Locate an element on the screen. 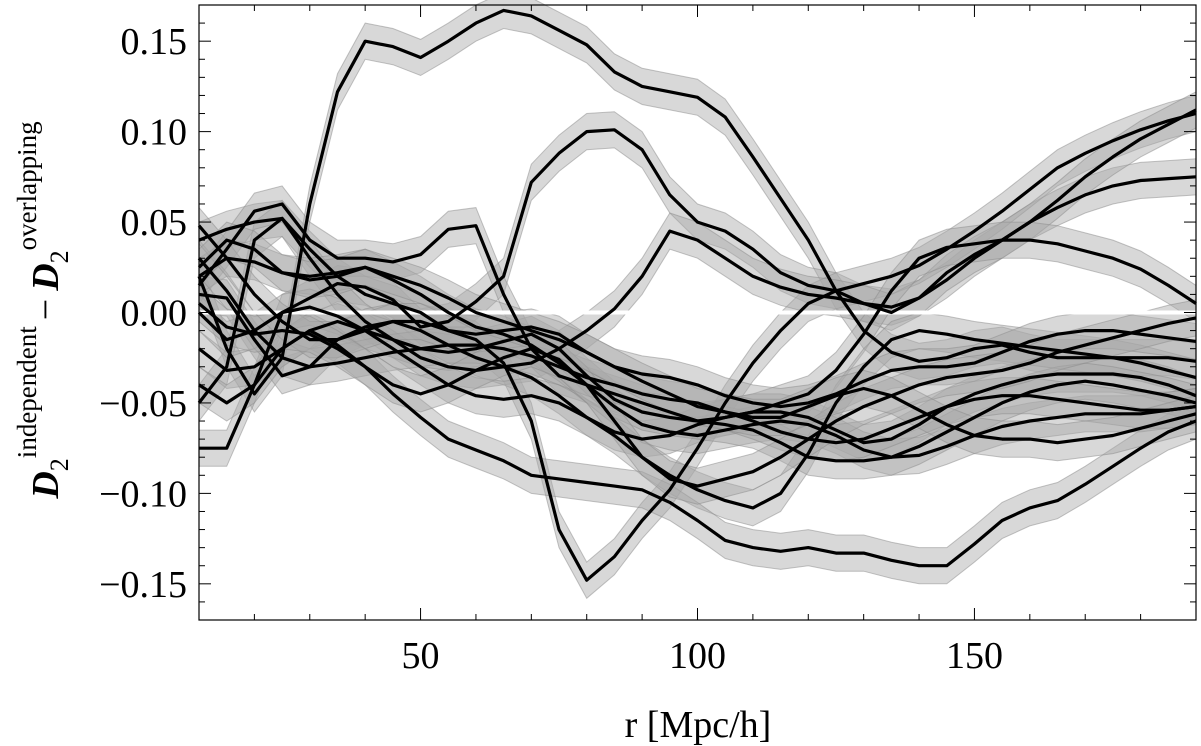  y-tick-label: 0.05 is located at coordinates (154, 223).